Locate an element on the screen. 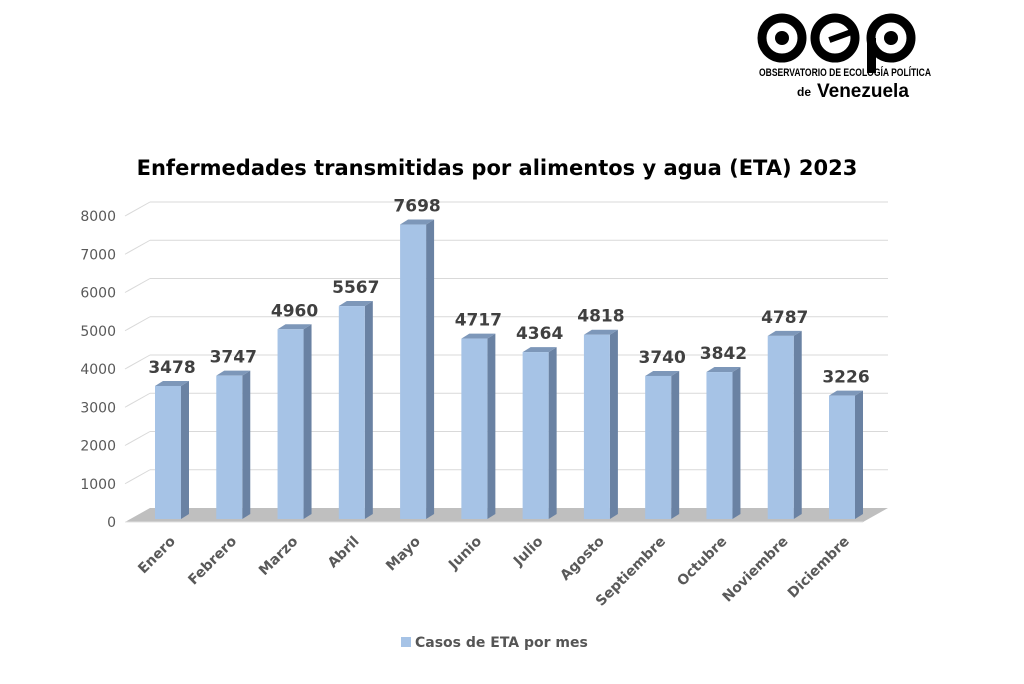 The image size is (1024, 684). data-label: 4717 is located at coordinates (478, 321).